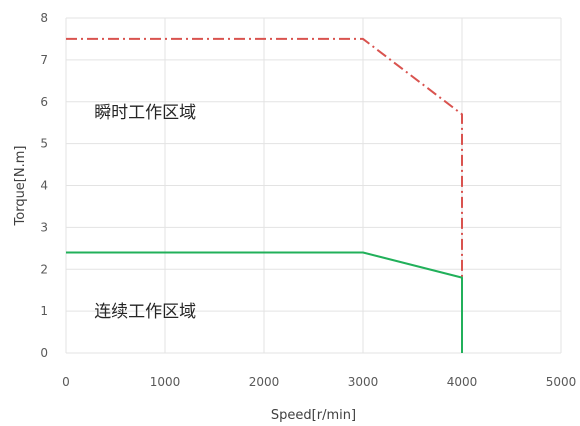 The image size is (580, 426). What do you see at coordinates (44, 353) in the screenshot?
I see `y-tick-label: 0` at bounding box center [44, 353].